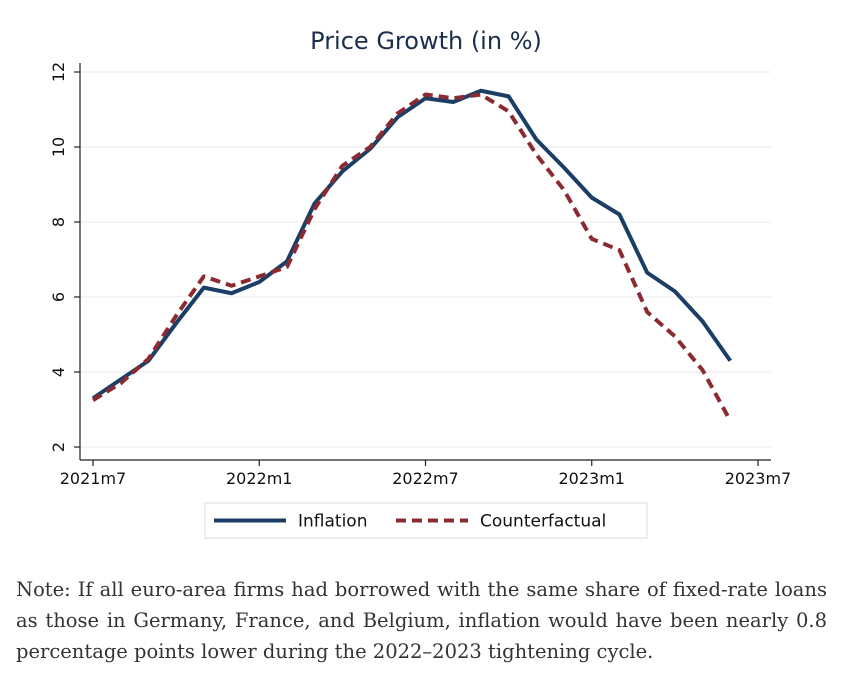 This screenshot has height=684, width=843. I want to click on x-tick-label: 2021m7, so click(93, 478).